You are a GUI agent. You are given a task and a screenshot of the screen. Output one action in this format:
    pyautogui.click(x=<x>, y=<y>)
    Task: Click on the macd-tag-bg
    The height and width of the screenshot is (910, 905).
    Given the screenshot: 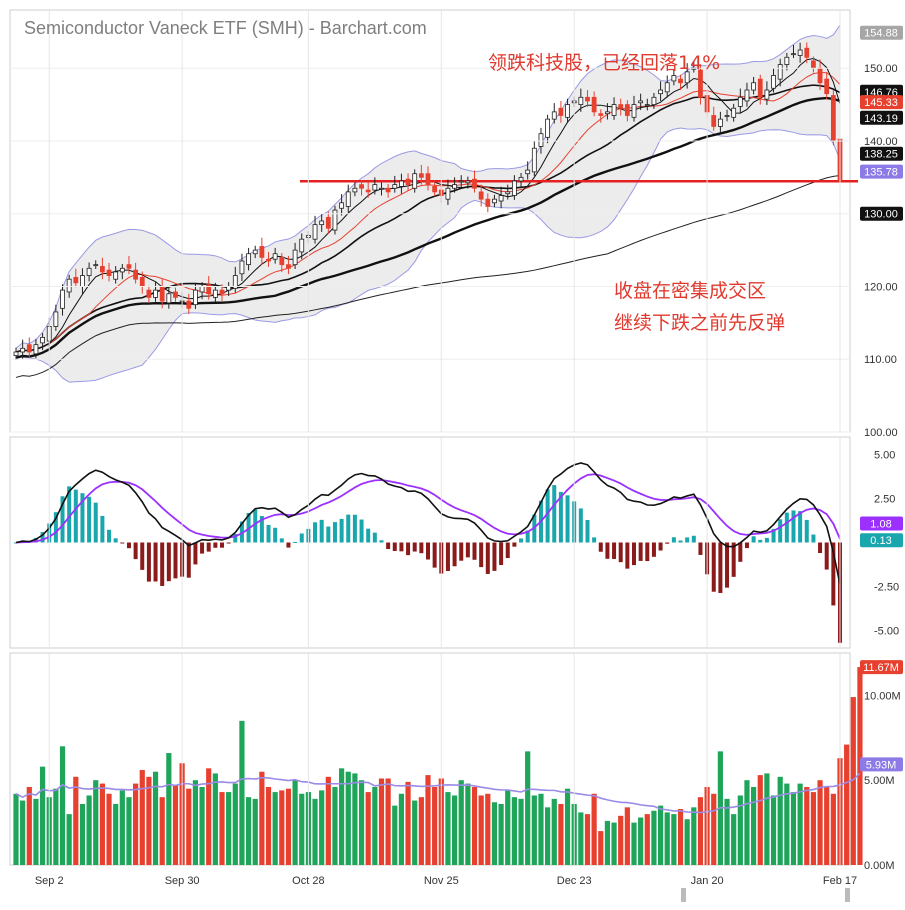 What is the action you would take?
    pyautogui.click(x=881, y=523)
    